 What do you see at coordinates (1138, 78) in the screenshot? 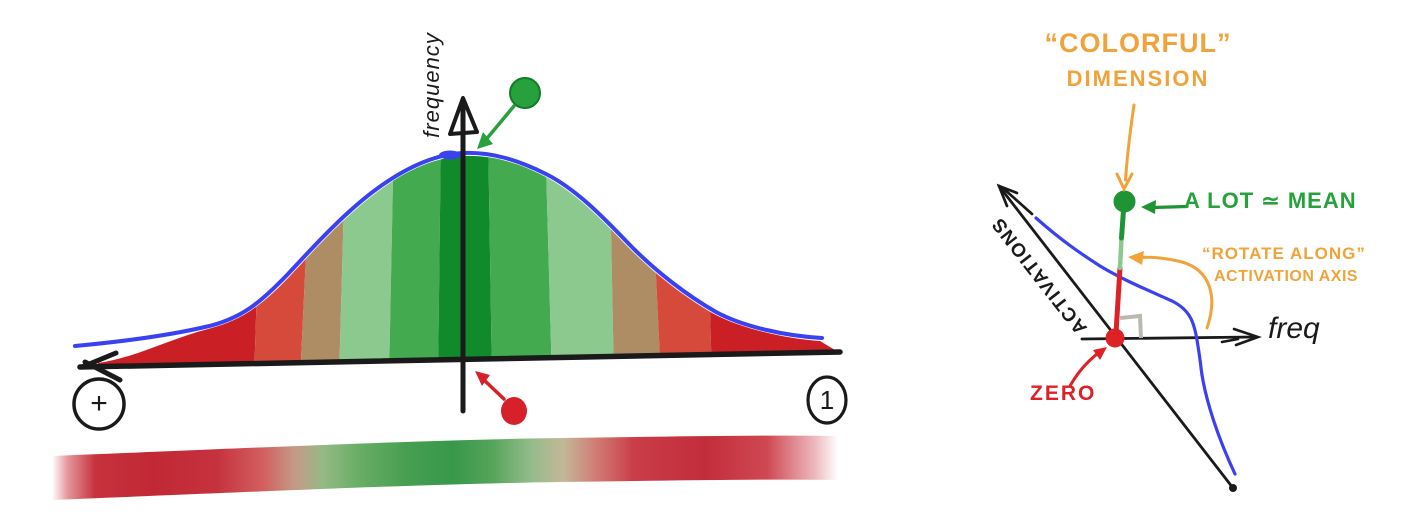
I see `colorful-dimension-label-line2: DIMENSION` at bounding box center [1138, 78].